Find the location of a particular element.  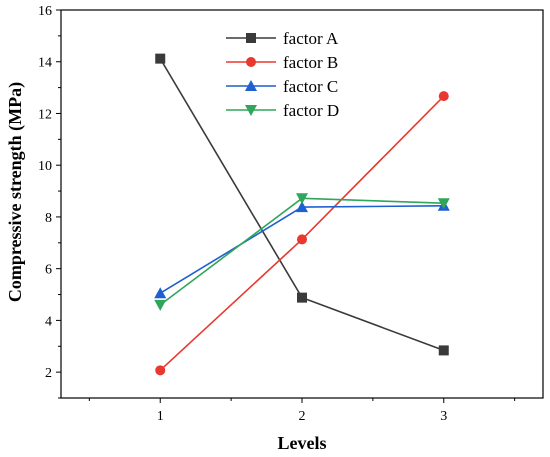

legend-label: factor A is located at coordinates (311, 38).